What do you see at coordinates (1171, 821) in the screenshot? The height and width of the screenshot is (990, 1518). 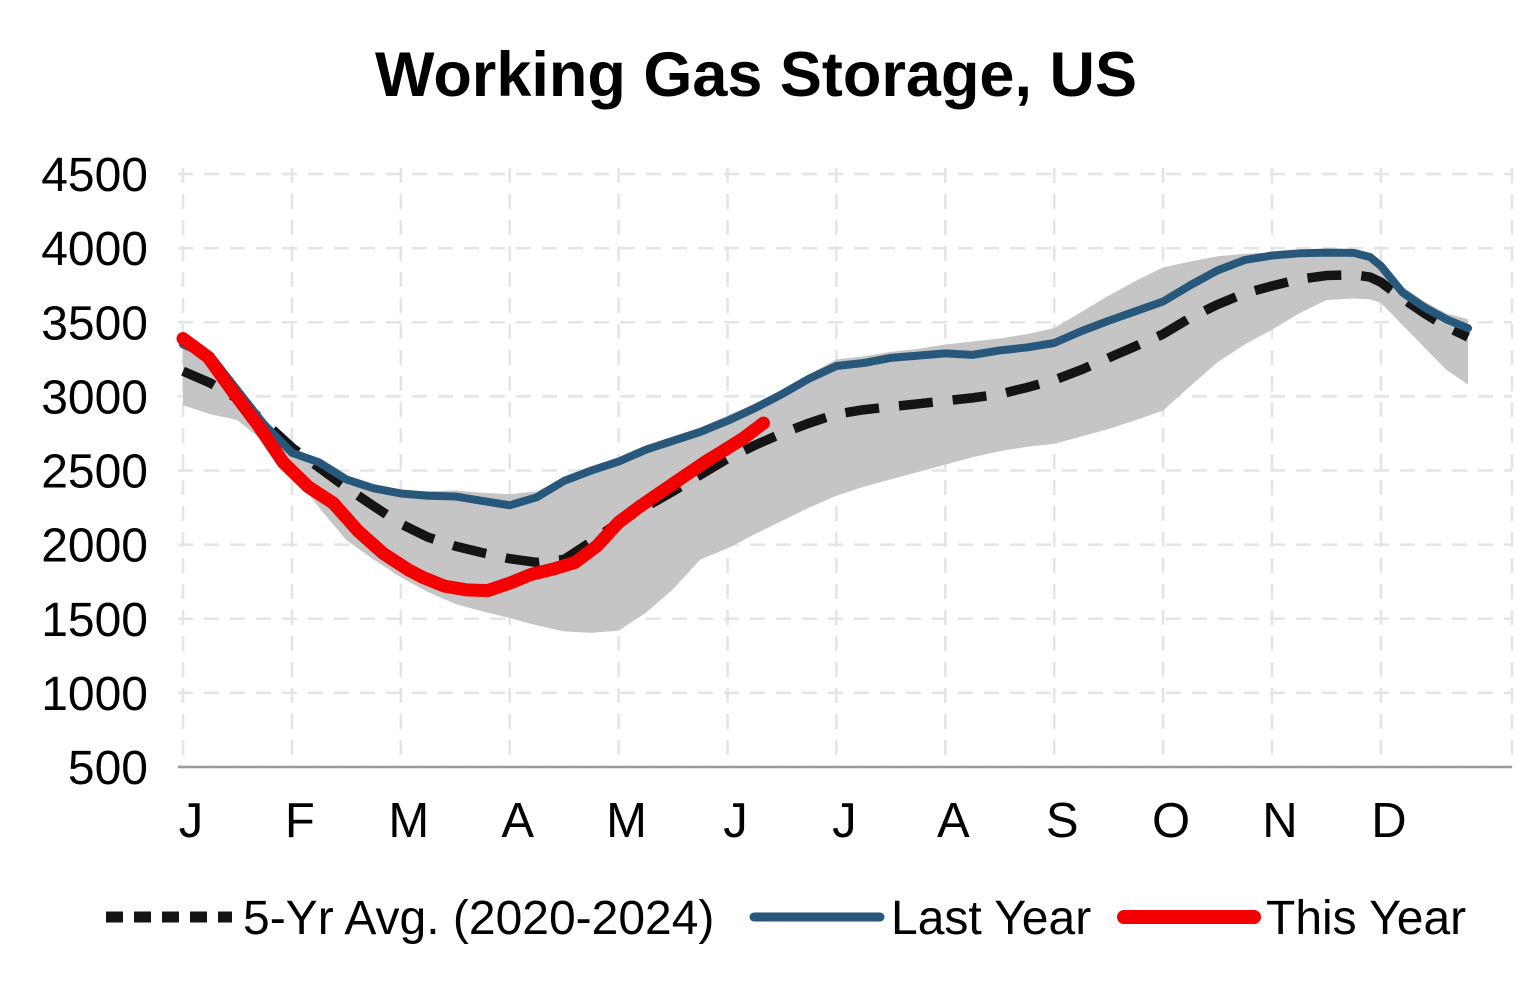 I see `x-tick-label-10: O` at bounding box center [1171, 821].